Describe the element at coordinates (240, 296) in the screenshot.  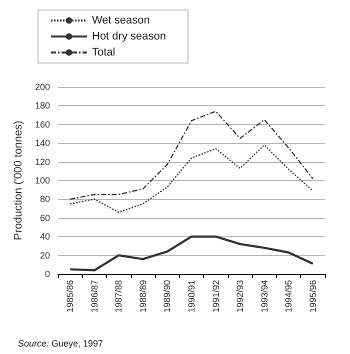
I see `x-tick-label: 1992/93` at that location.